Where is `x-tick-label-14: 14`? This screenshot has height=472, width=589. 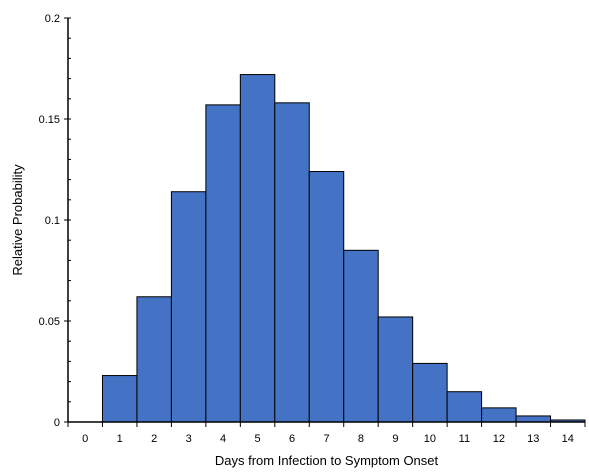
x-tick-label-14: 14 is located at coordinates (568, 439).